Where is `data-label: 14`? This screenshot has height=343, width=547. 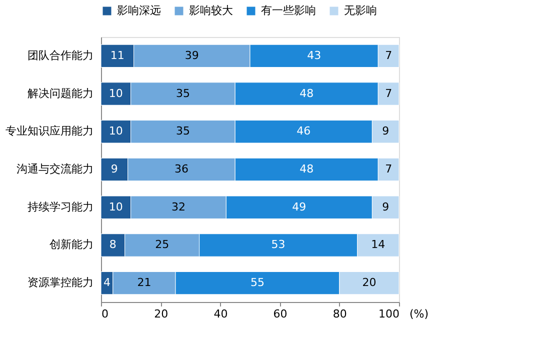
data-label: 14 is located at coordinates (378, 245).